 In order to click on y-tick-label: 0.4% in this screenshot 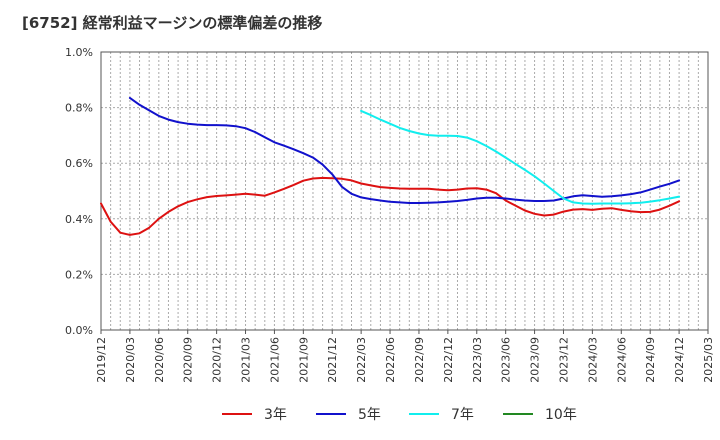, I will do `click(79, 219)`.